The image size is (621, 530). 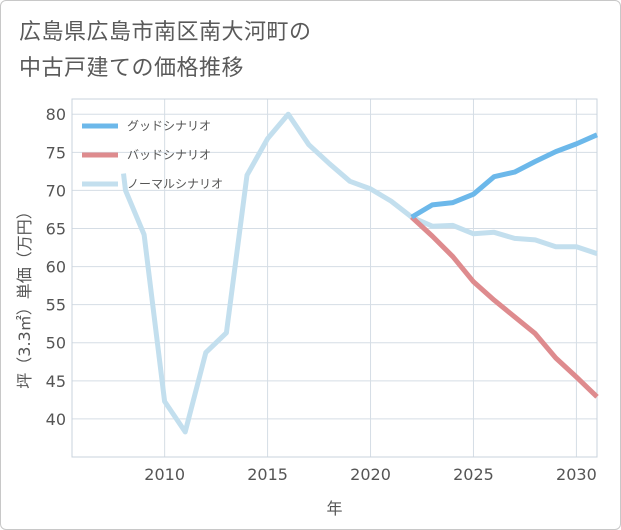 I want to click on series-line-good, so click(x=504, y=176).